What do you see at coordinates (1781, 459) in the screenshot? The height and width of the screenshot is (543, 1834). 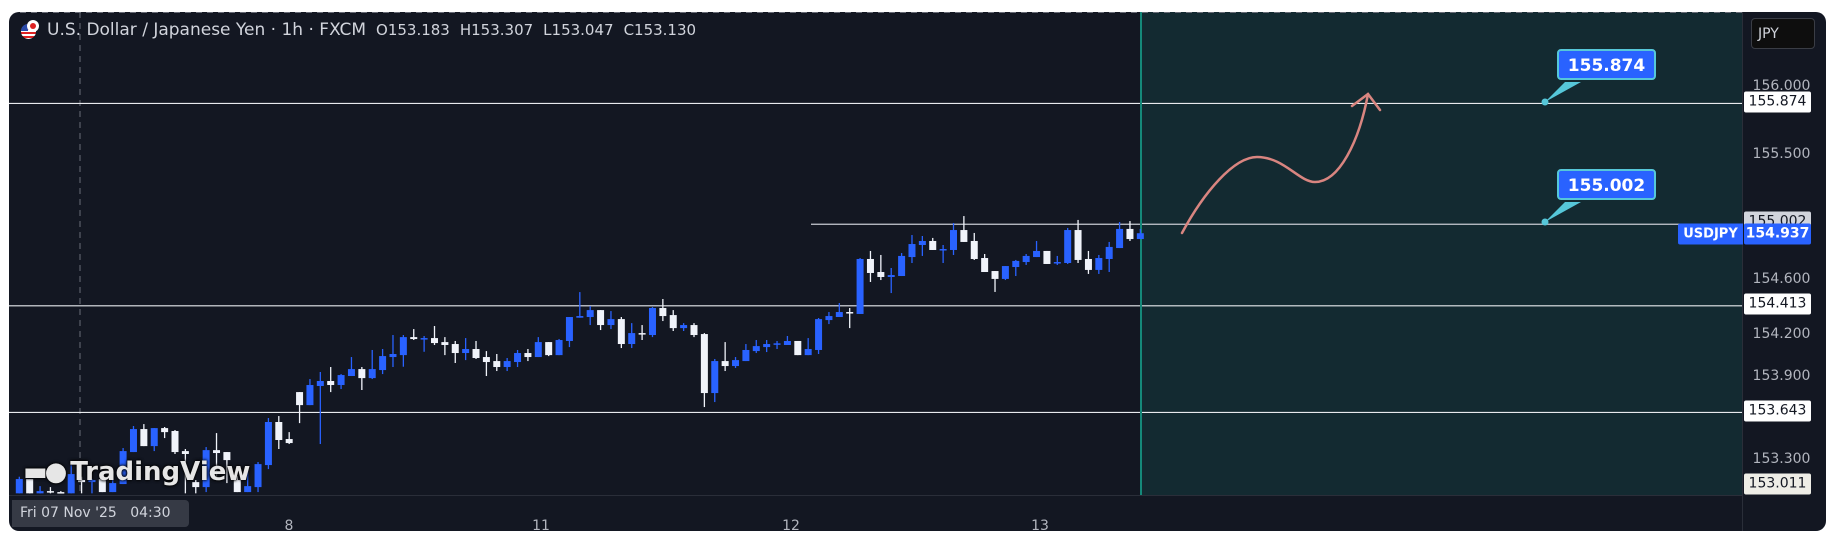 I see `price-tick: 153.300` at bounding box center [1781, 459].